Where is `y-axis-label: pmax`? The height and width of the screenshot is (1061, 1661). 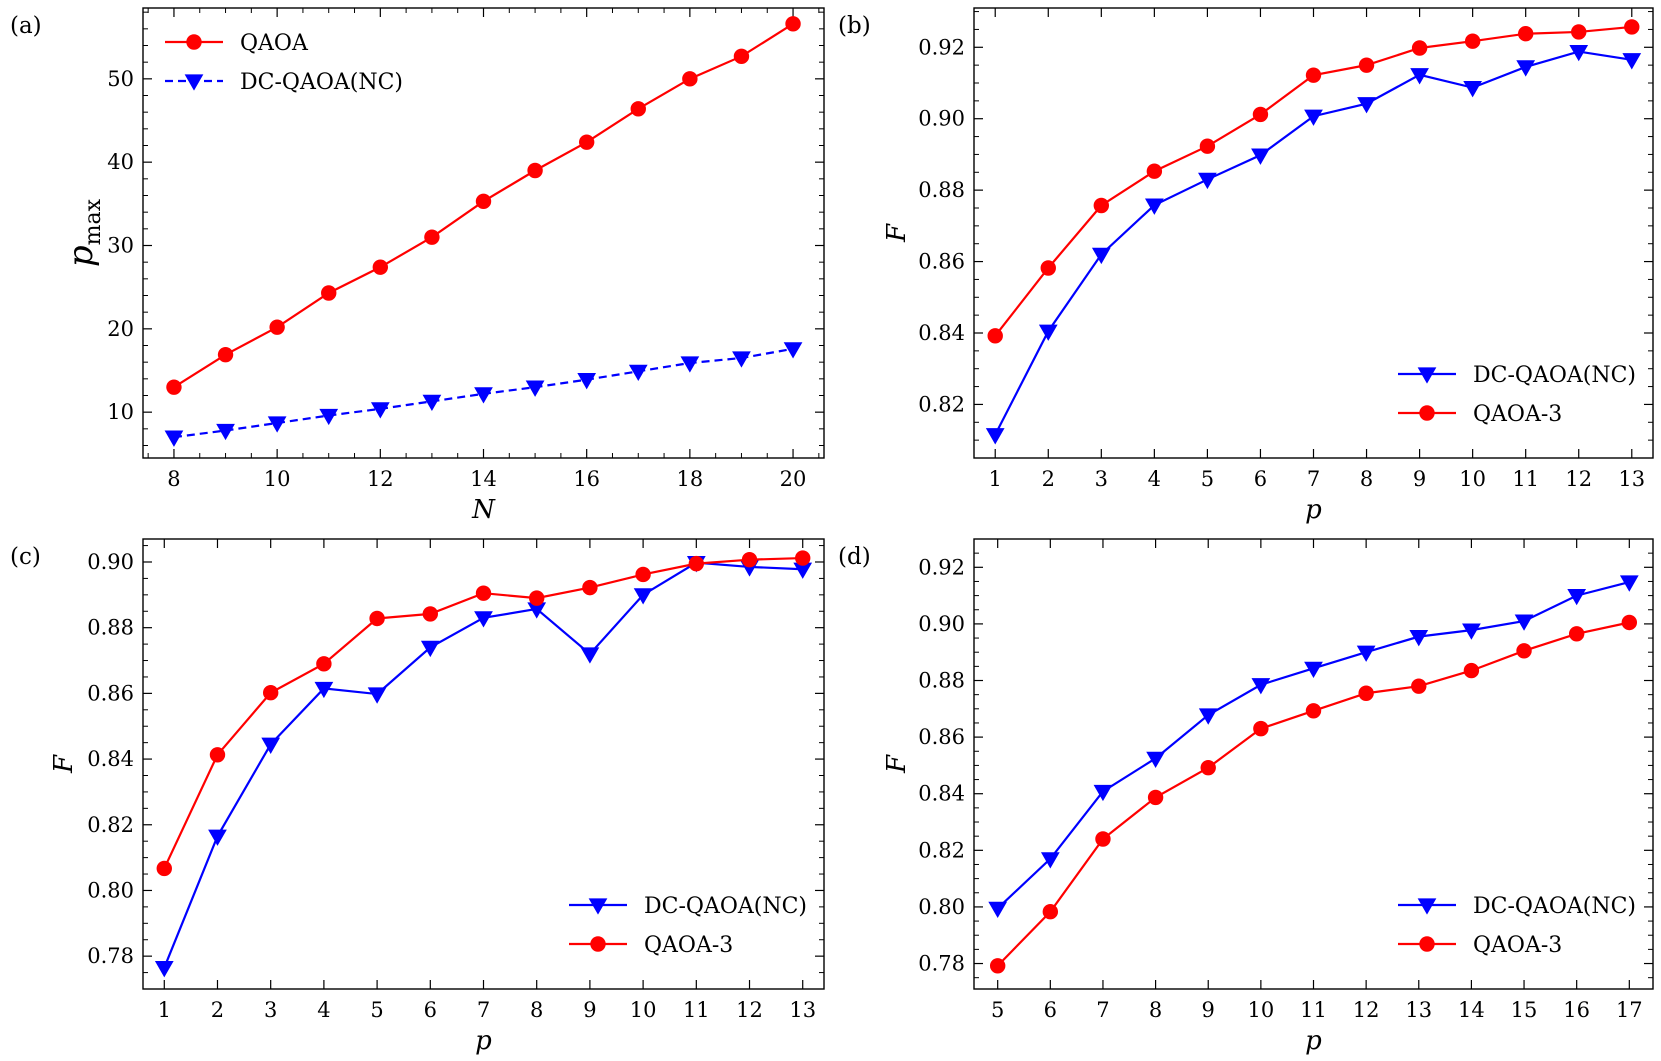 y-axis-label: pmax is located at coordinates (83, 232).